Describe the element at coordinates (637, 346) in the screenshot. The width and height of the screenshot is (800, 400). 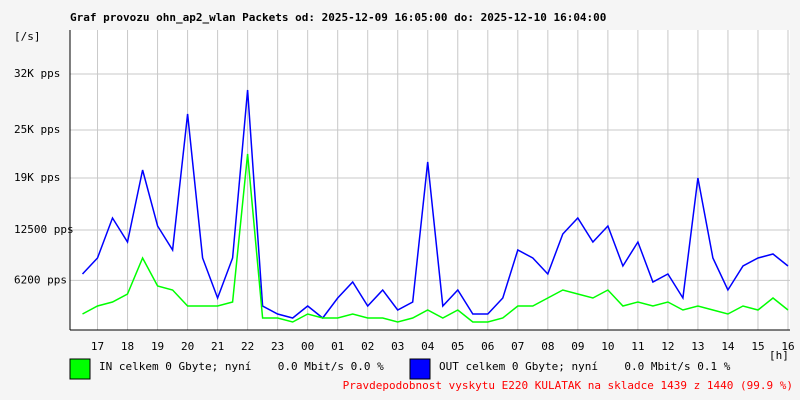
I see `x-tick-label: 11` at that location.